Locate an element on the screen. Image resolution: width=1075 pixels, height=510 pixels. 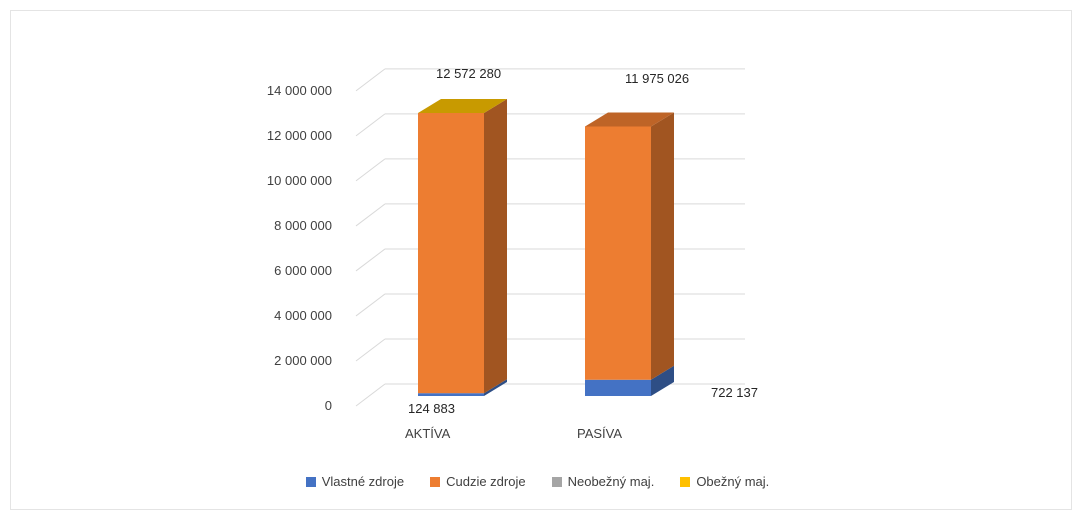
y-tick-label: 2 000 000 is located at coordinates (303, 360).